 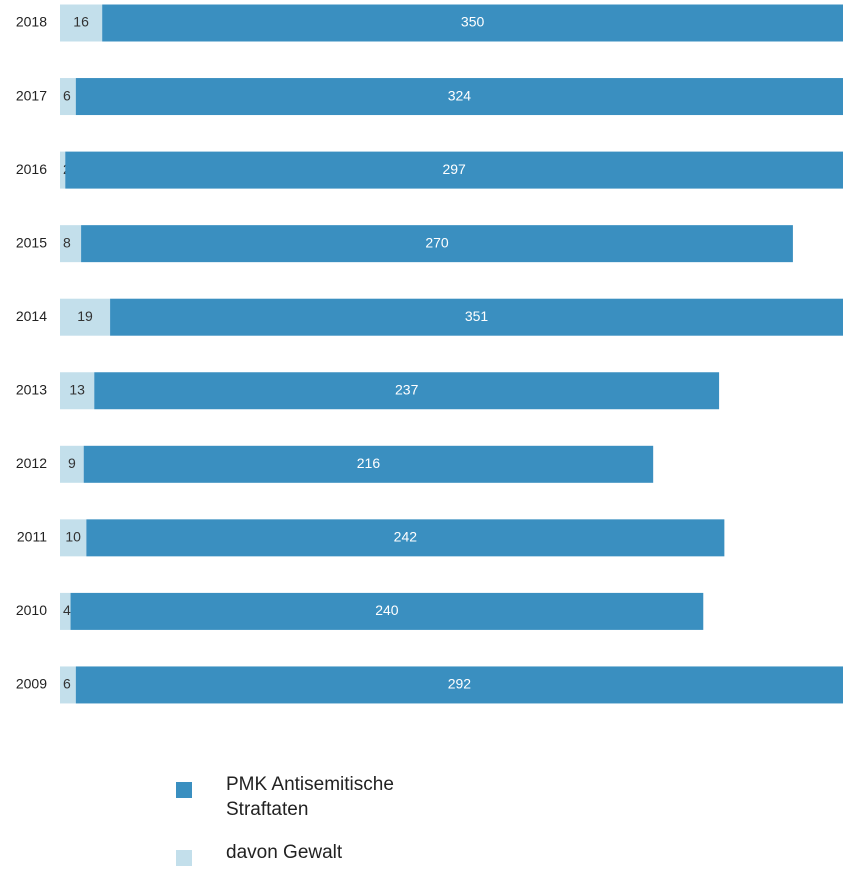 I want to click on value-label: 297, so click(x=454, y=169).